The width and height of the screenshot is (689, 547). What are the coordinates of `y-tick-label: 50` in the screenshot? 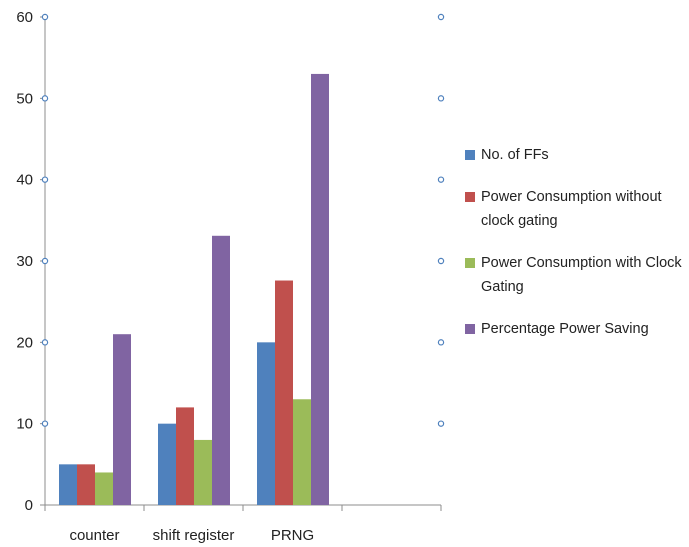 It's located at (24, 98).